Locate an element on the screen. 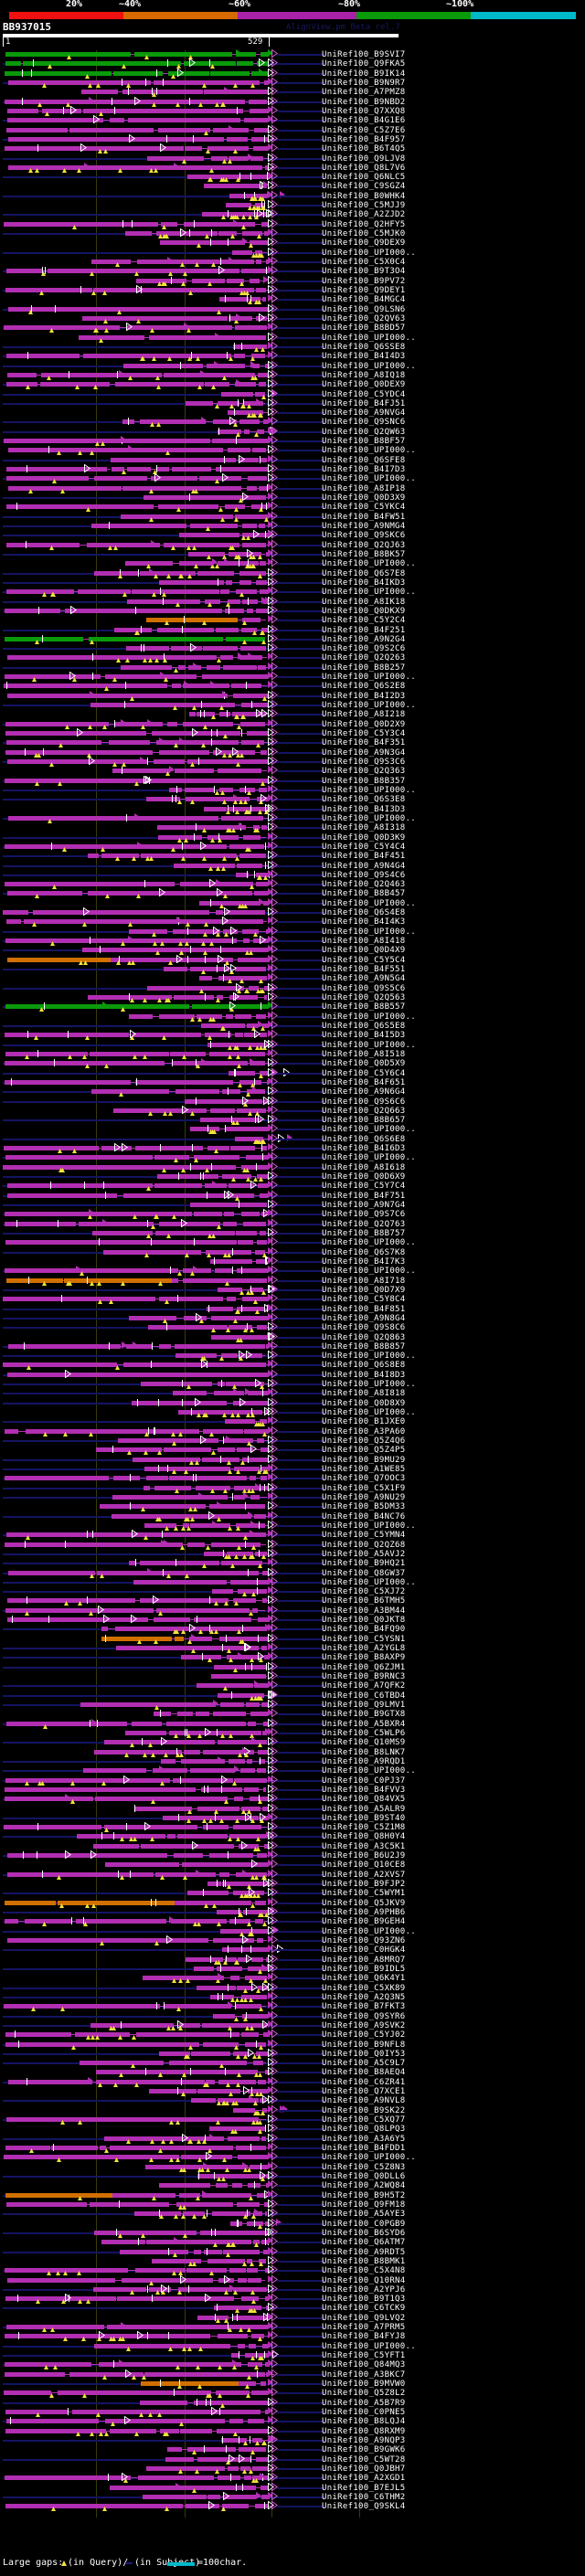 The image size is (585, 2576). alignment-row: UniRef100_Q6S5E8 is located at coordinates (293, 1026).